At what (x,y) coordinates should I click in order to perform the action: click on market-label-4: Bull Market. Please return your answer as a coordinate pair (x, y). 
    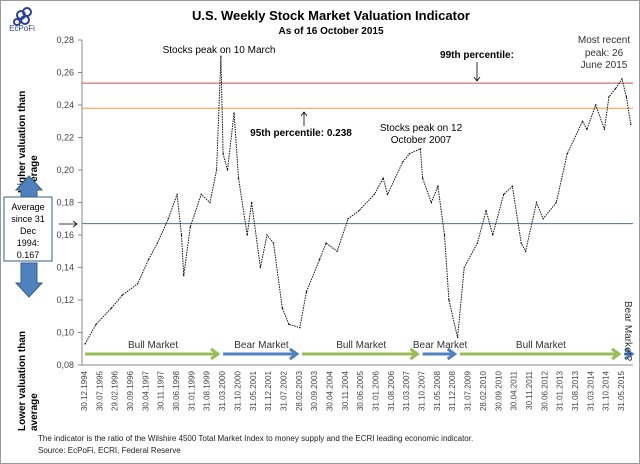
    Looking at the image, I should click on (541, 345).